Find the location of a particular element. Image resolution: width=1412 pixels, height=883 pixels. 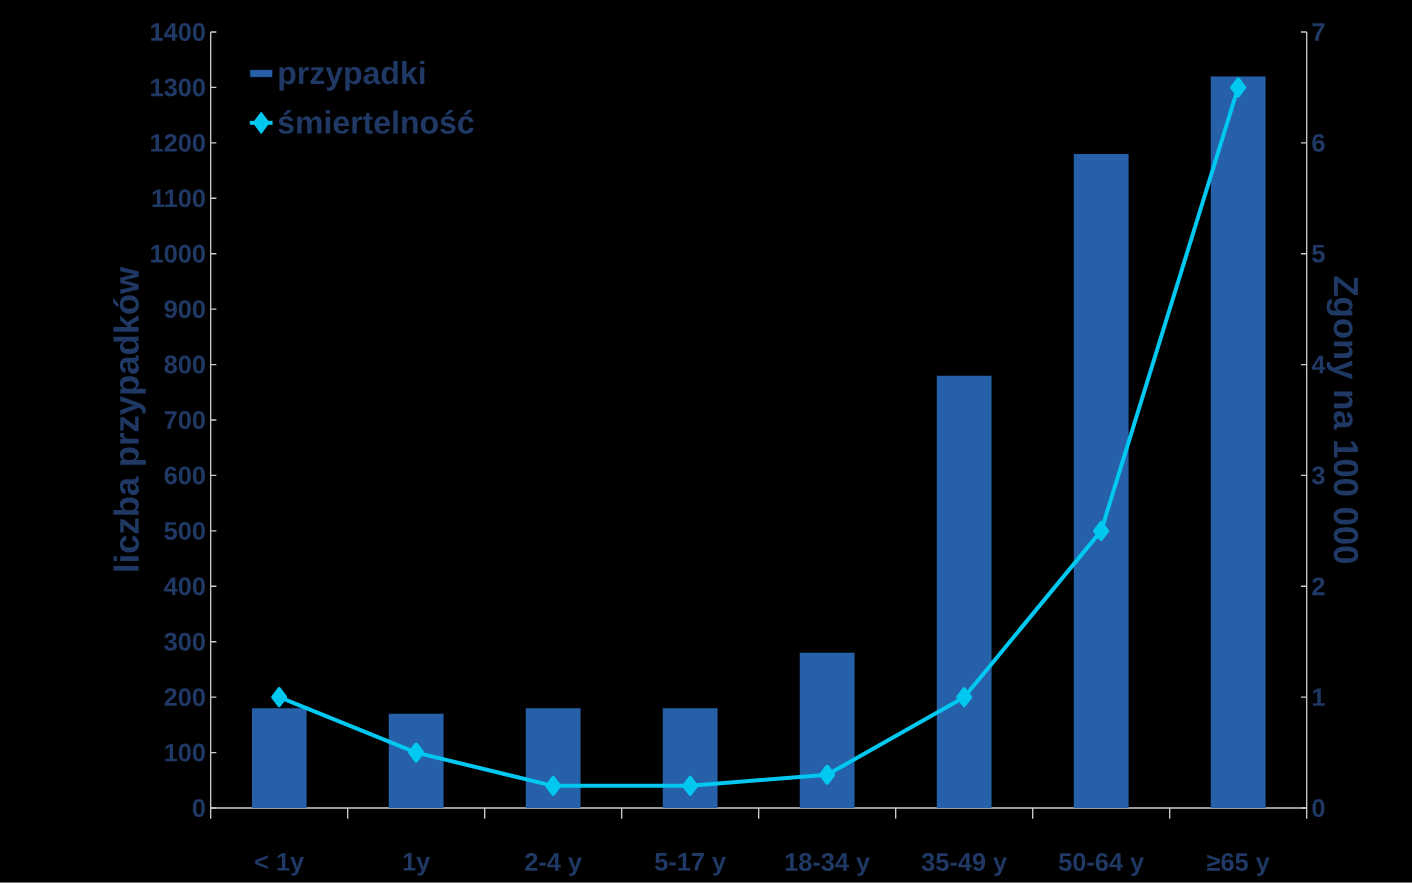

y-tick-label: 200 is located at coordinates (184, 697).